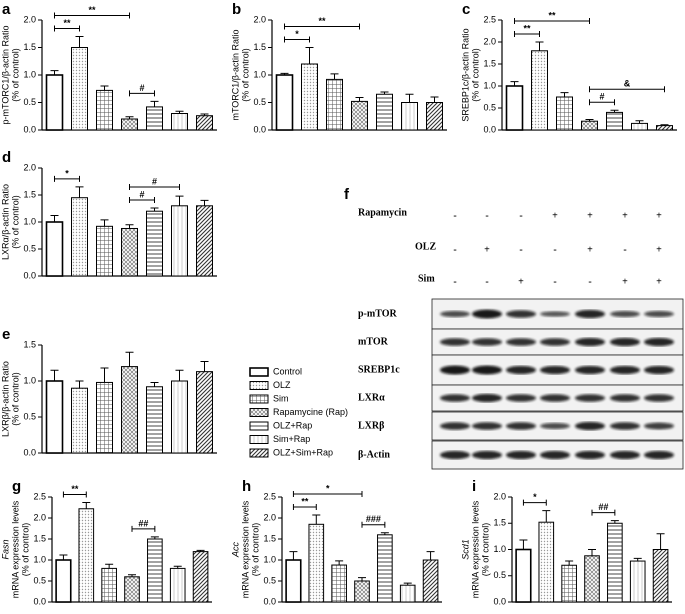 This screenshot has height=614, width=685. I want to click on panel-label: i, so click(474, 486).